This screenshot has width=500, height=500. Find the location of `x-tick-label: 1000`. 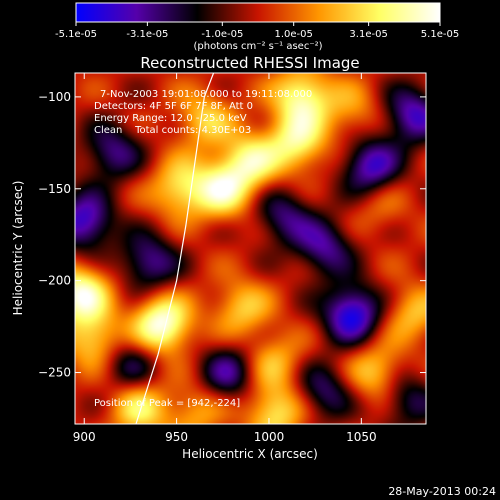

x-tick-label: 1000 is located at coordinates (269, 437).